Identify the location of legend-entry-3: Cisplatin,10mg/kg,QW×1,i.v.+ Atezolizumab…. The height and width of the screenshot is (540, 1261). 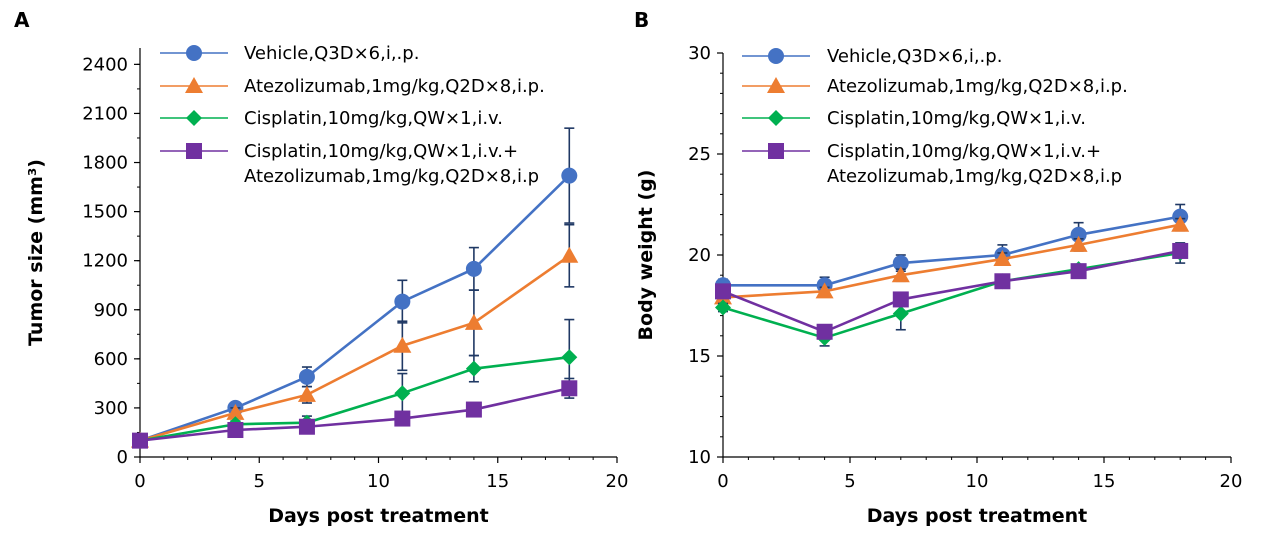
(932, 164).